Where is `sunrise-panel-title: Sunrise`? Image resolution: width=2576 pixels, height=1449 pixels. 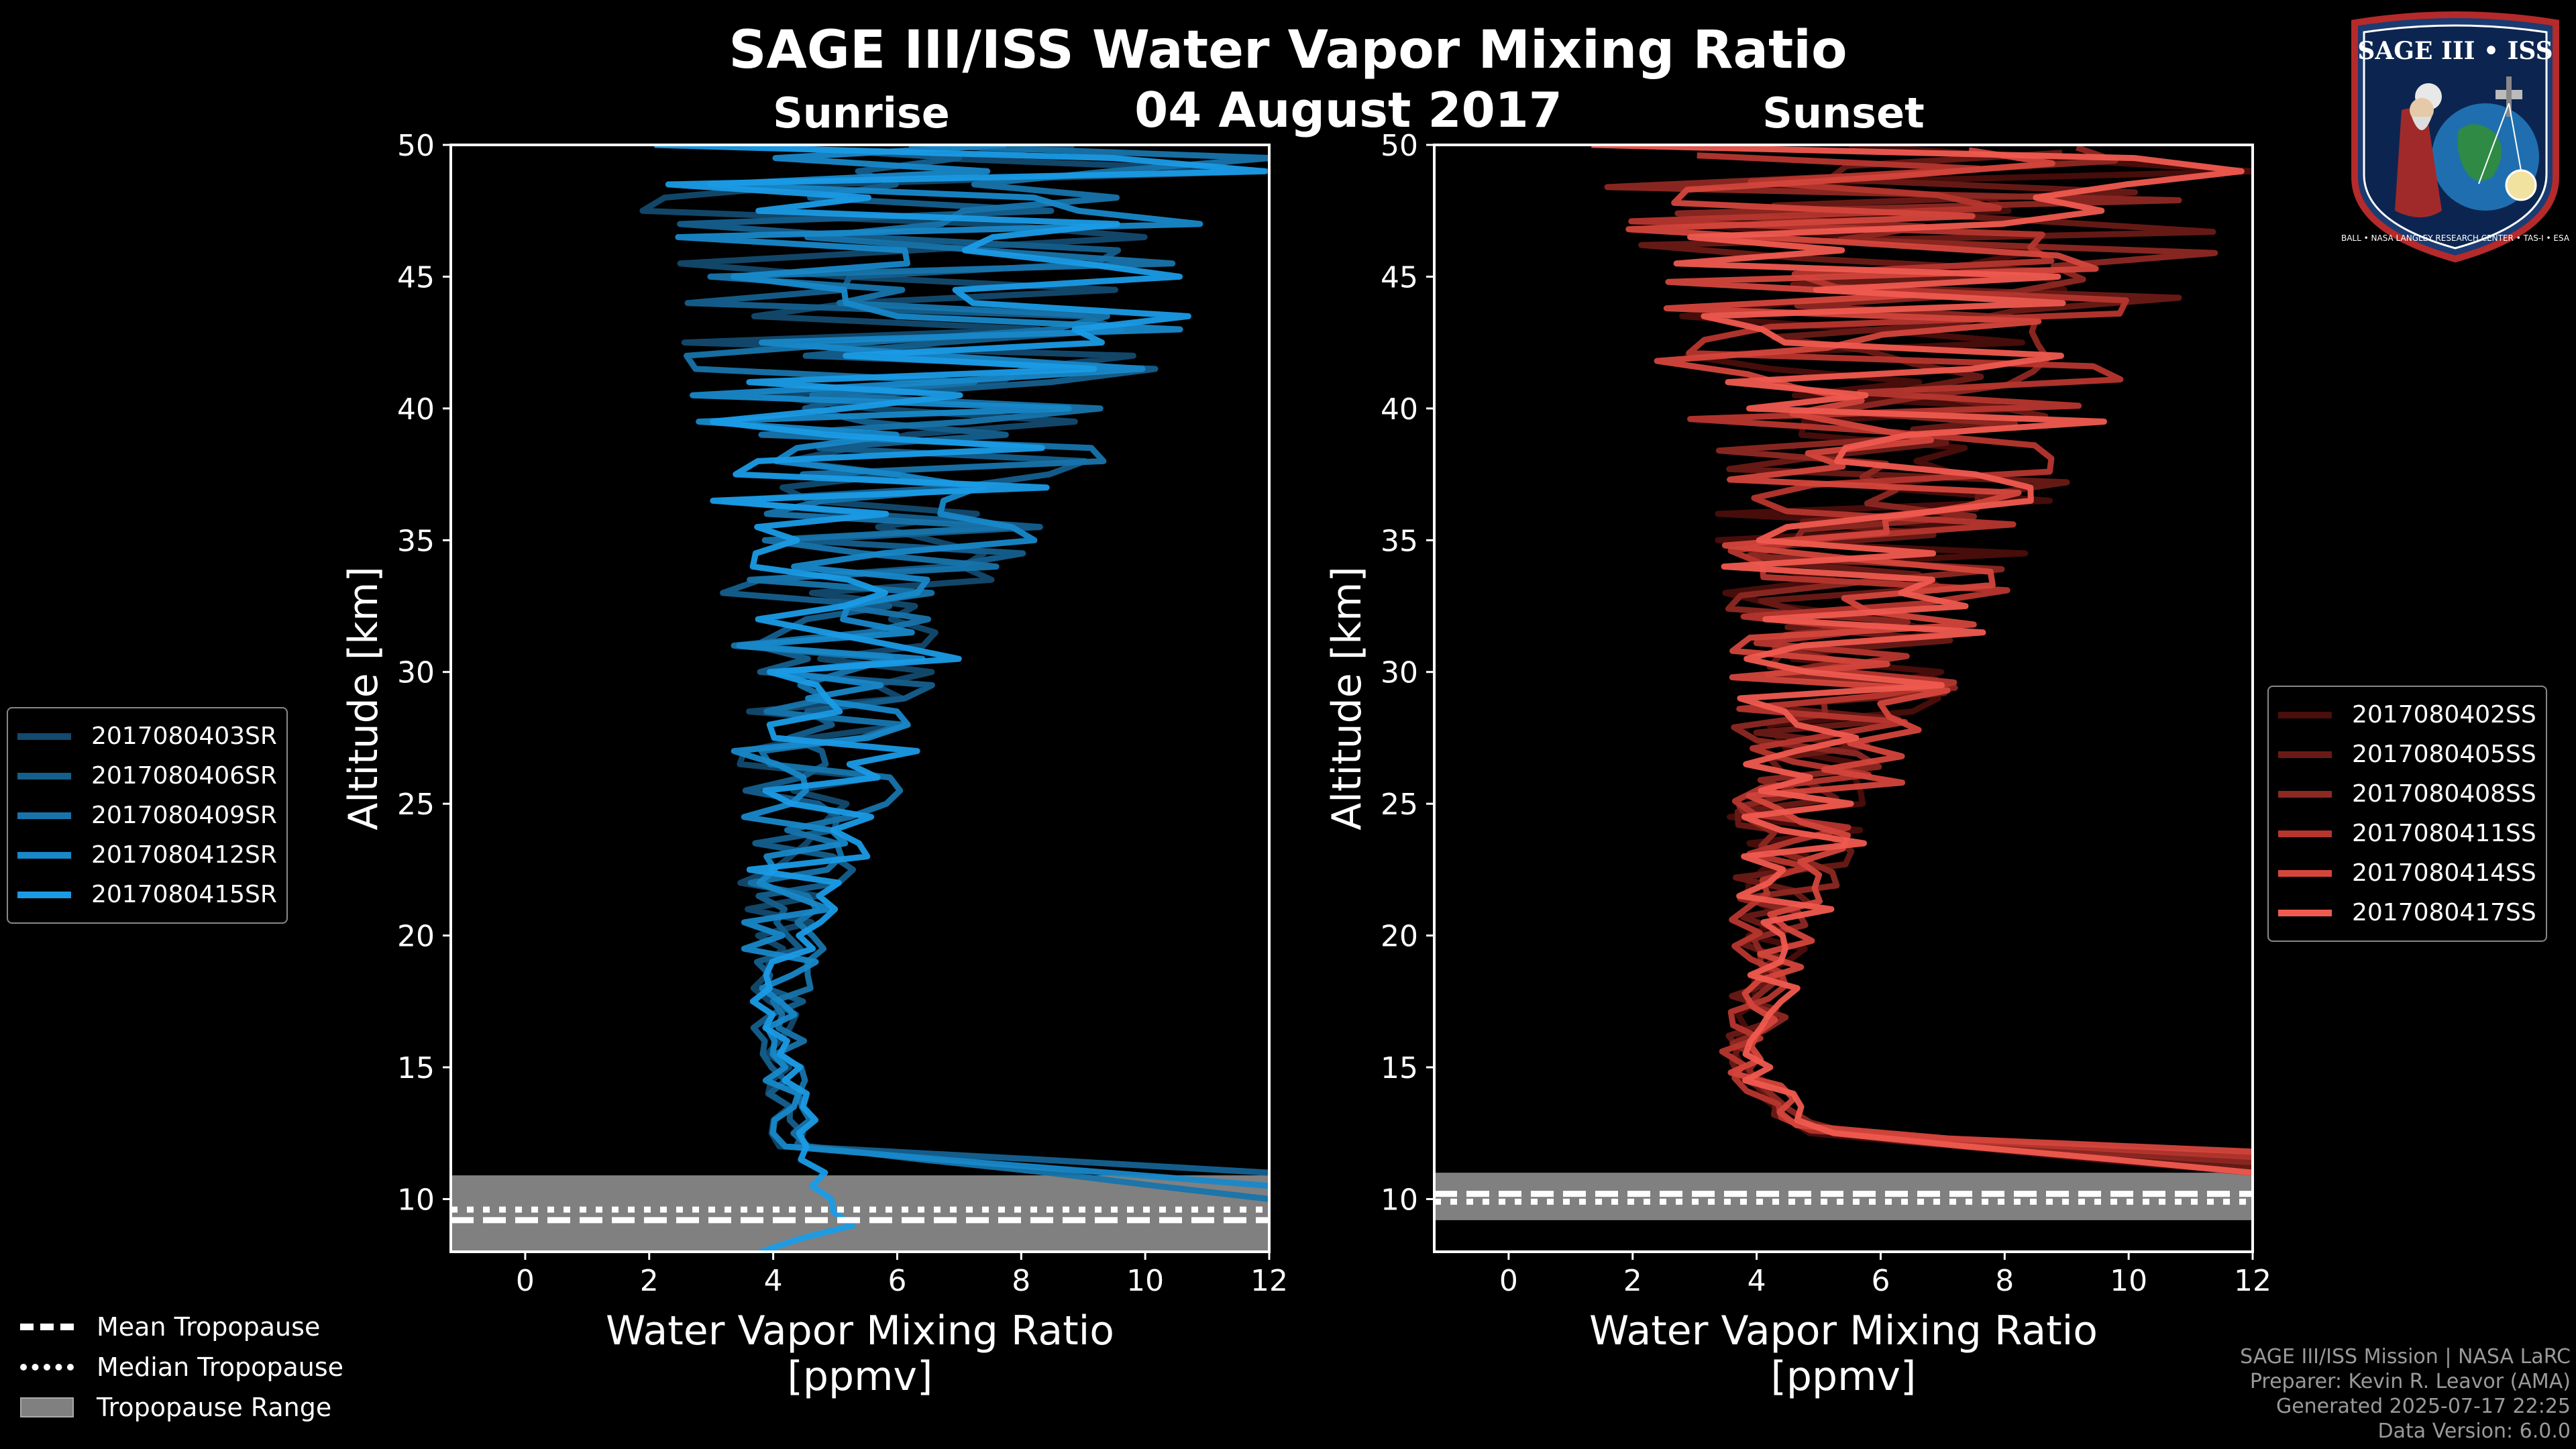 sunrise-panel-title: Sunrise is located at coordinates (861, 113).